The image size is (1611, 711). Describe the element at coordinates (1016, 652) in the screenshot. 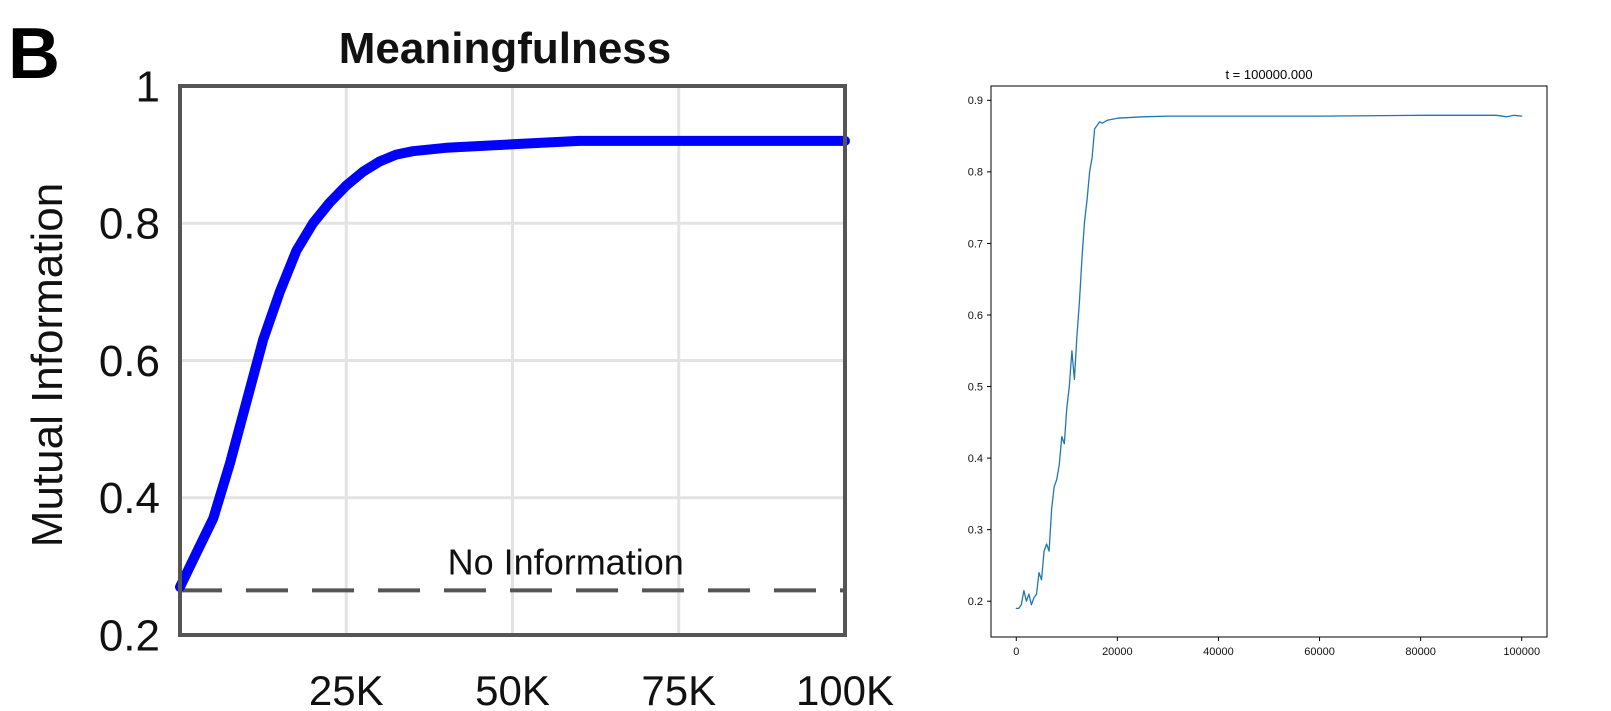

I see `x-tick-label: 0` at that location.